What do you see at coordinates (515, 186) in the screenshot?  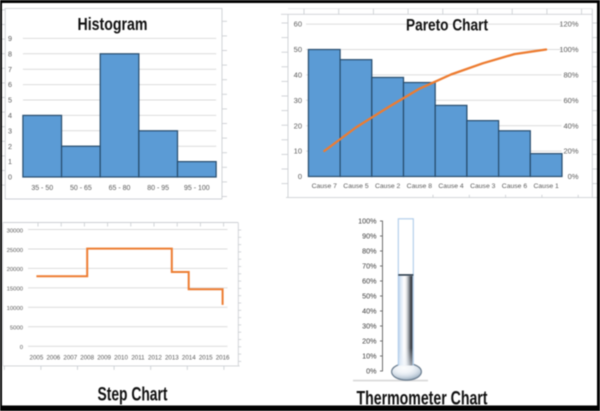 I see `svg-text: Cause 6` at bounding box center [515, 186].